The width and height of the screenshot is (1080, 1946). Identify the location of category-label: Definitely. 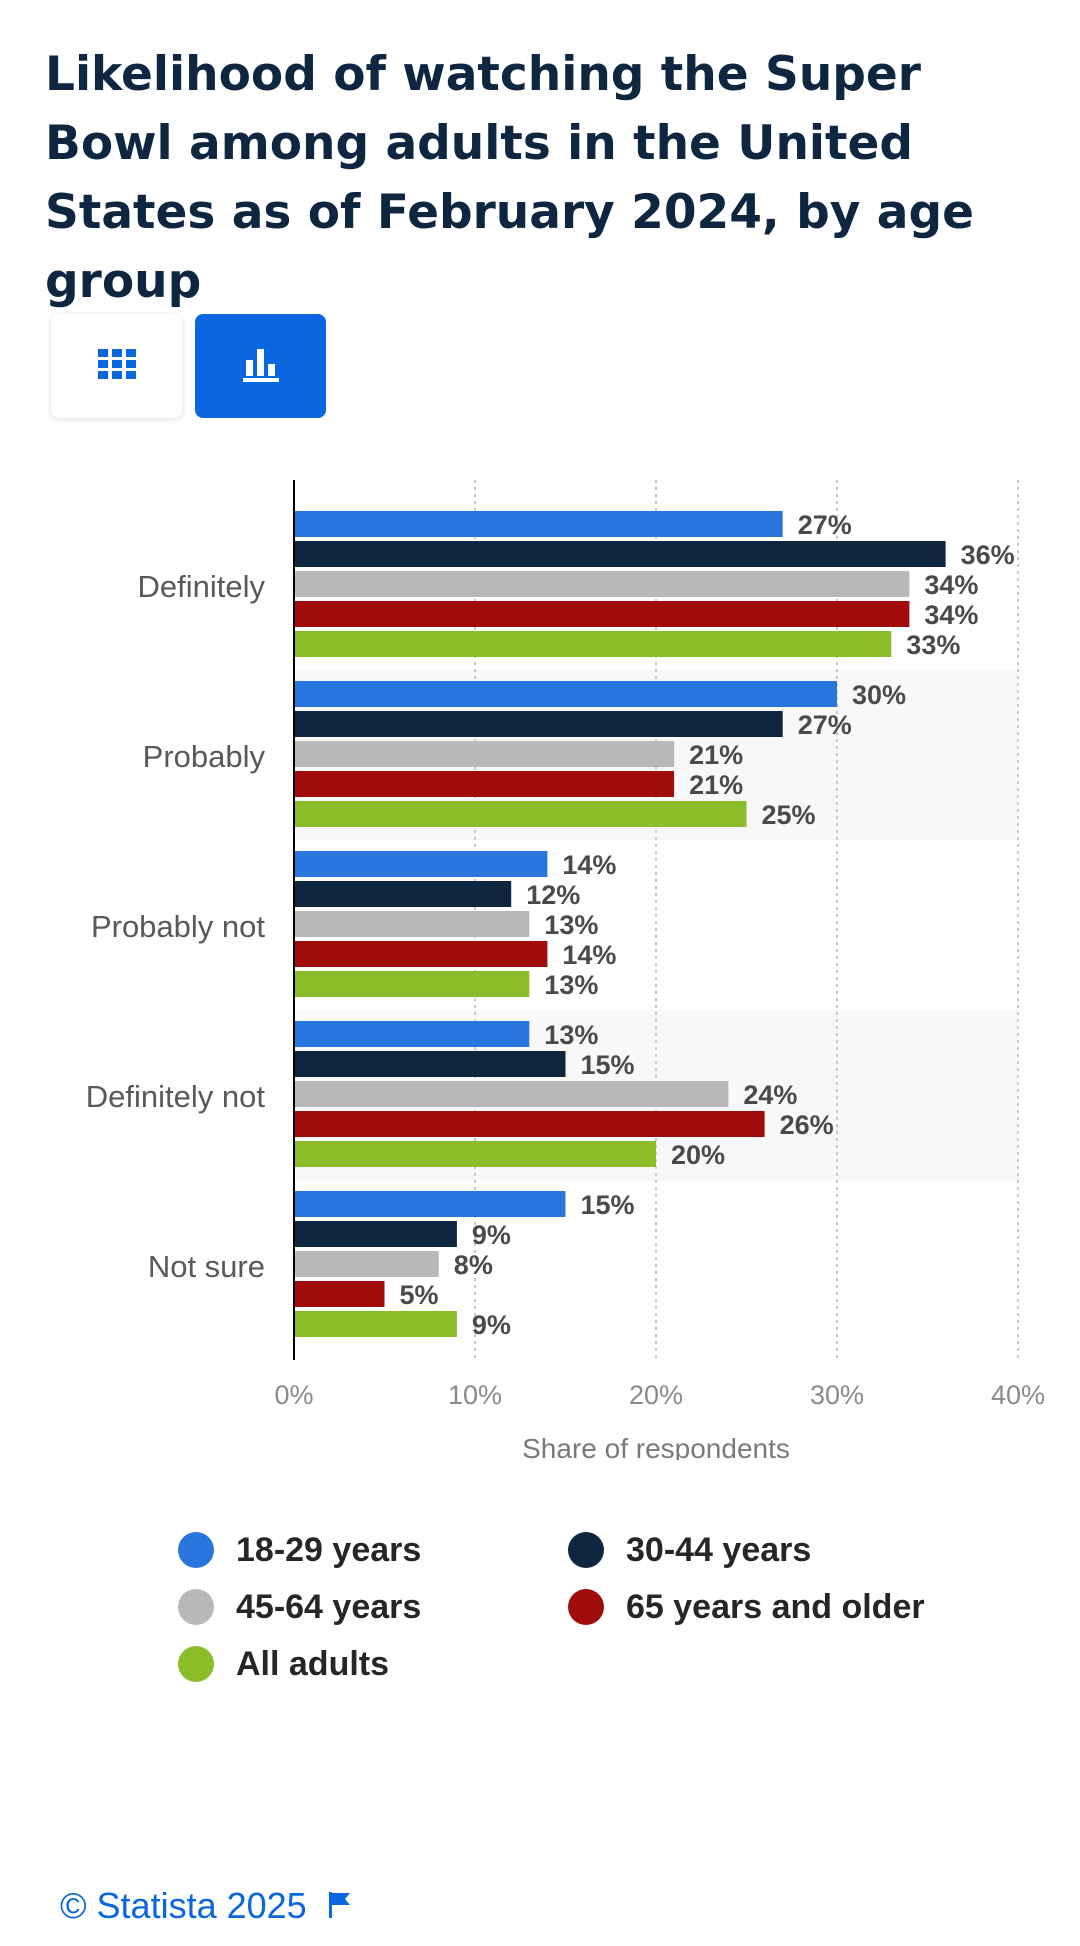
(202, 586).